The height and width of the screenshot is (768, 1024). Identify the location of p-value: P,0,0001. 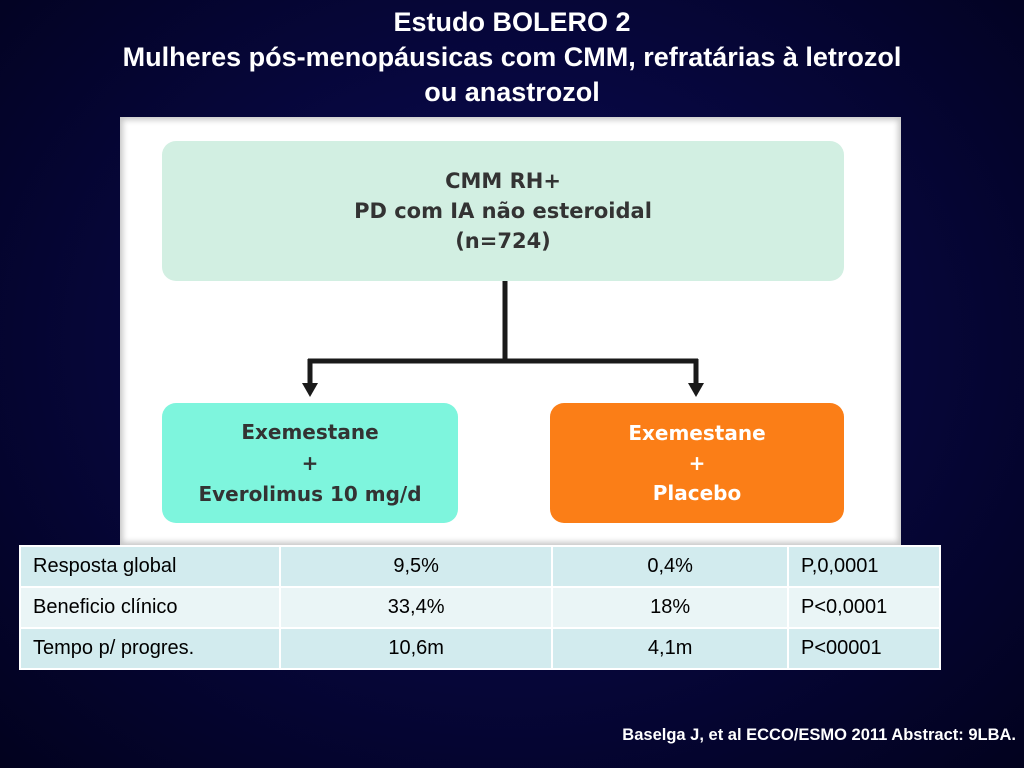
(864, 566).